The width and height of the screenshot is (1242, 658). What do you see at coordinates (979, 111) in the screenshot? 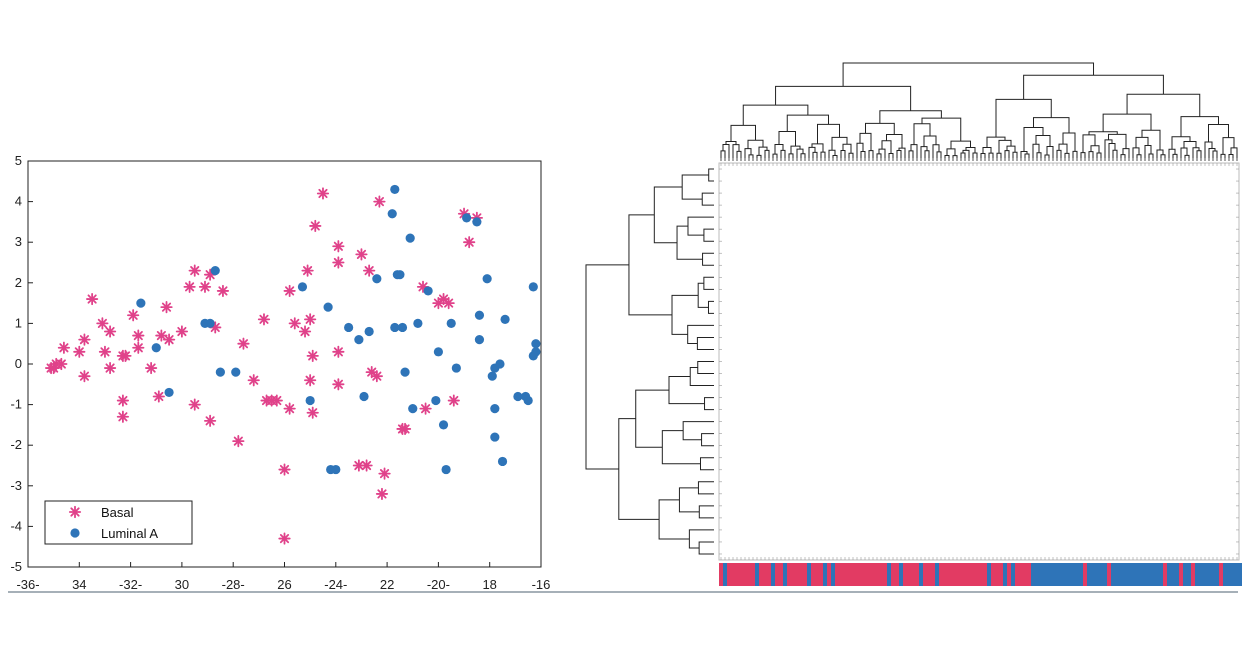
I see `column-dendrogram` at bounding box center [979, 111].